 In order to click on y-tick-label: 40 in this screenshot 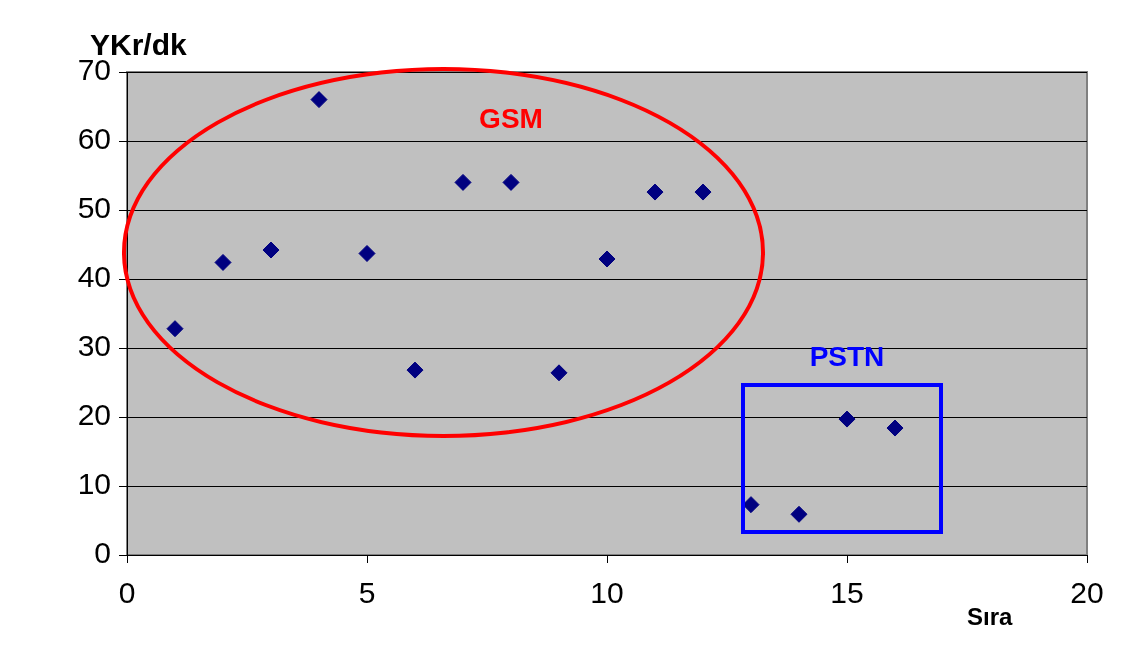, I will do `click(94, 277)`.